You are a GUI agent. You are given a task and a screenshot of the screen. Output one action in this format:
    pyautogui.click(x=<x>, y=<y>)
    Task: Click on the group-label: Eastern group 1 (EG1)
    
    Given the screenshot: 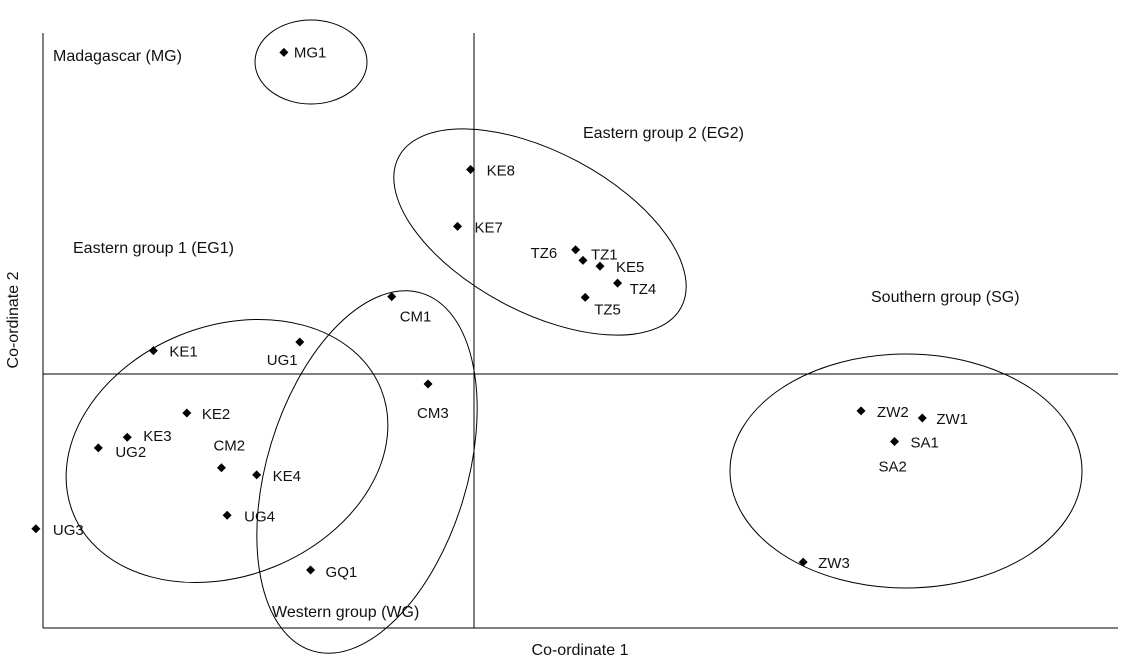 What is the action you would take?
    pyautogui.click(x=153, y=248)
    